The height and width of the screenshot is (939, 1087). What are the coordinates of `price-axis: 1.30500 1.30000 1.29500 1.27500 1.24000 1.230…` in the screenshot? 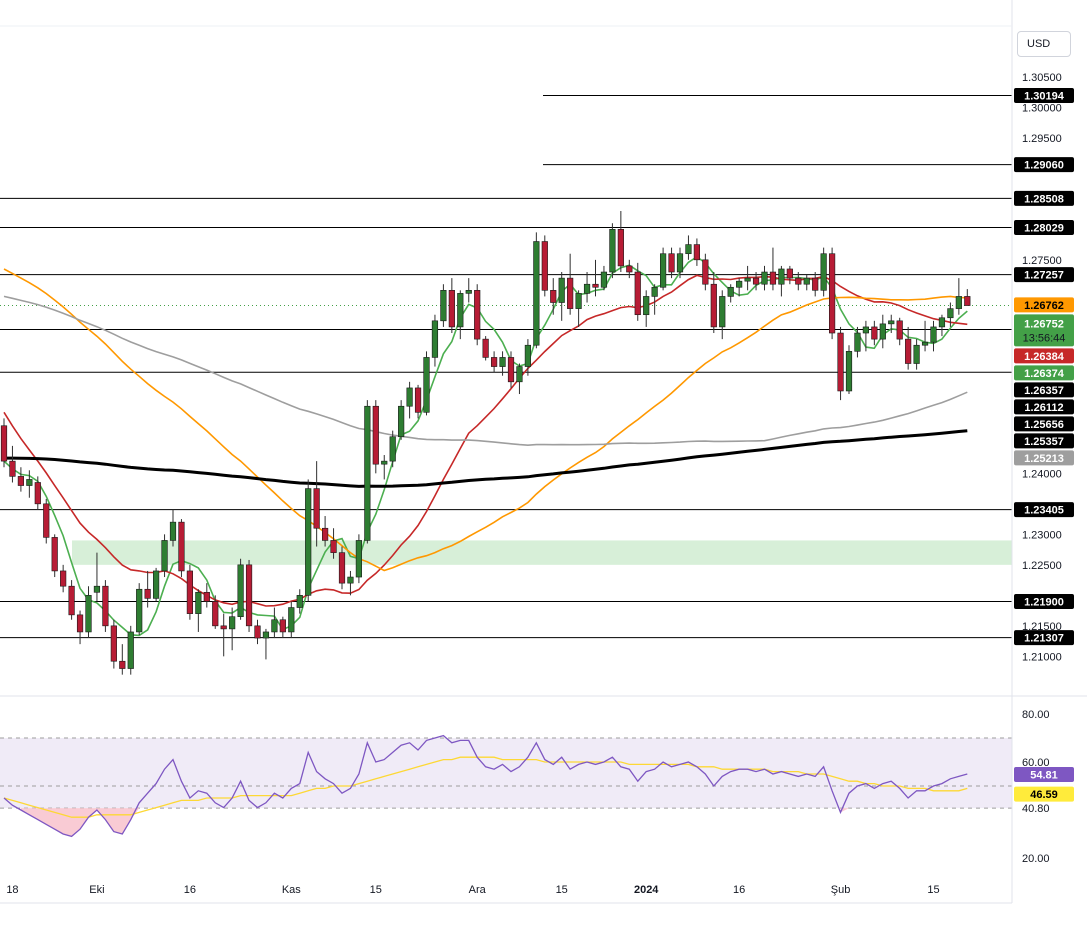 It's located at (1042, 468).